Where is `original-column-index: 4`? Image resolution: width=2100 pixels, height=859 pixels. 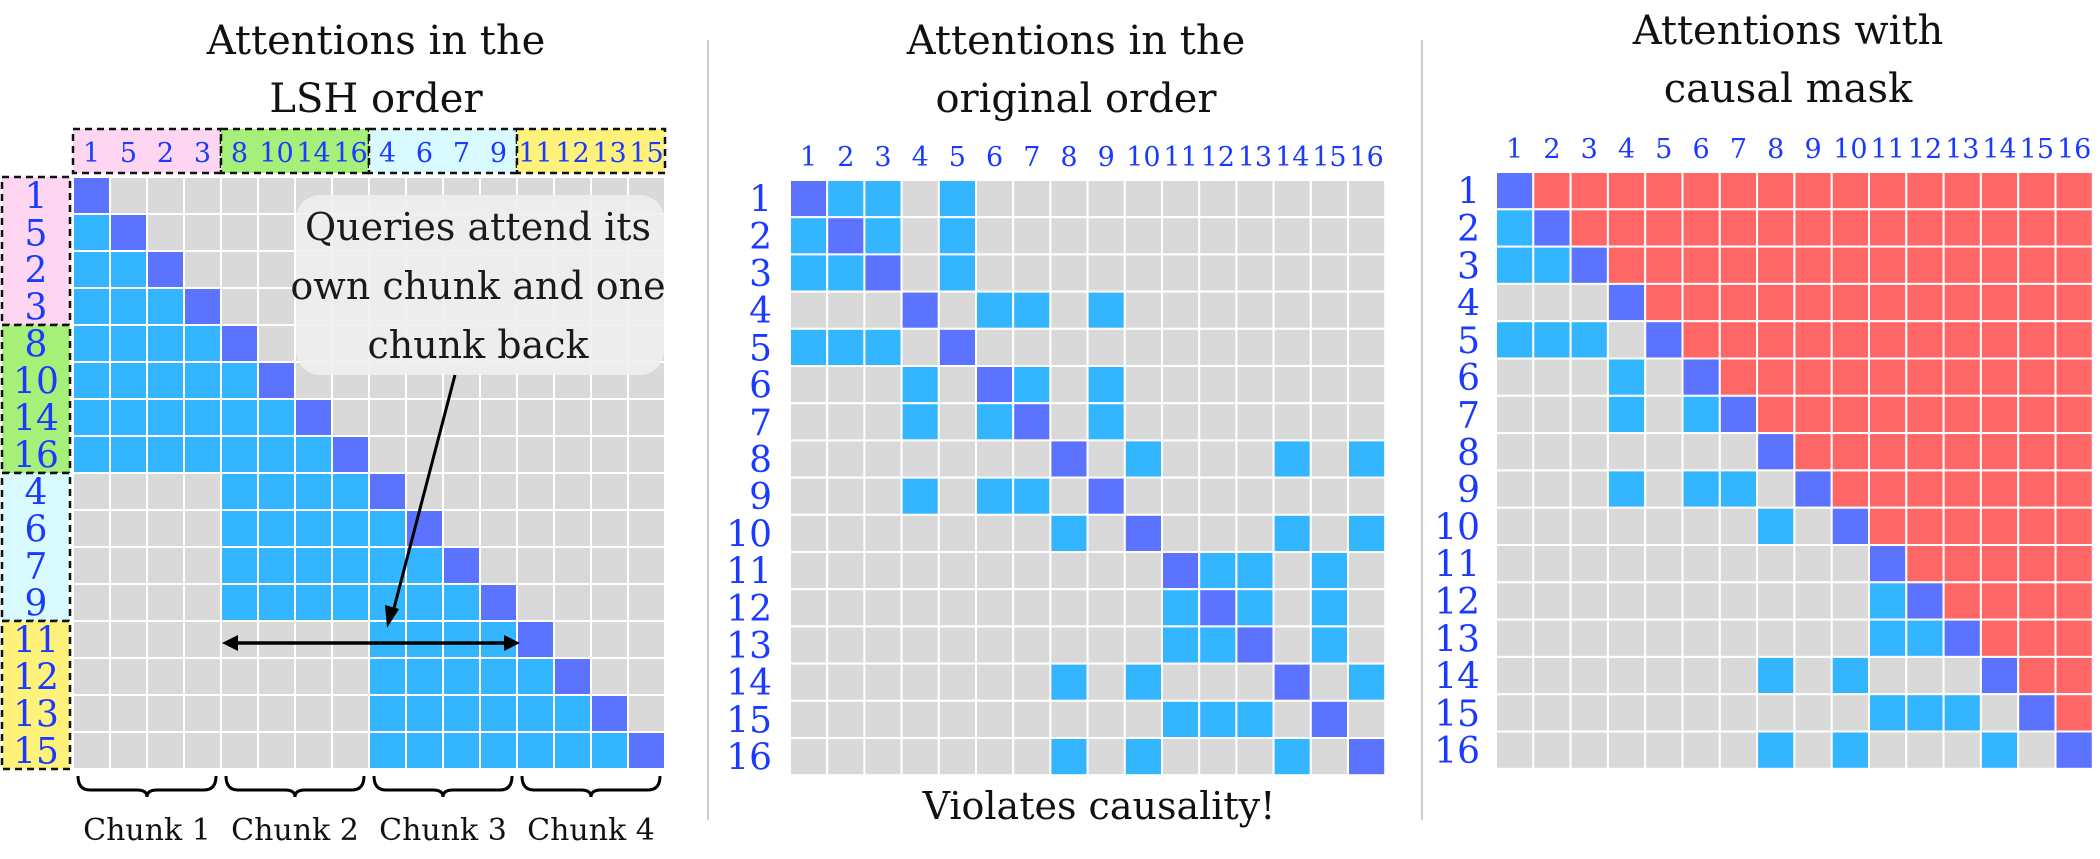 original-column-index: 4 is located at coordinates (920, 157).